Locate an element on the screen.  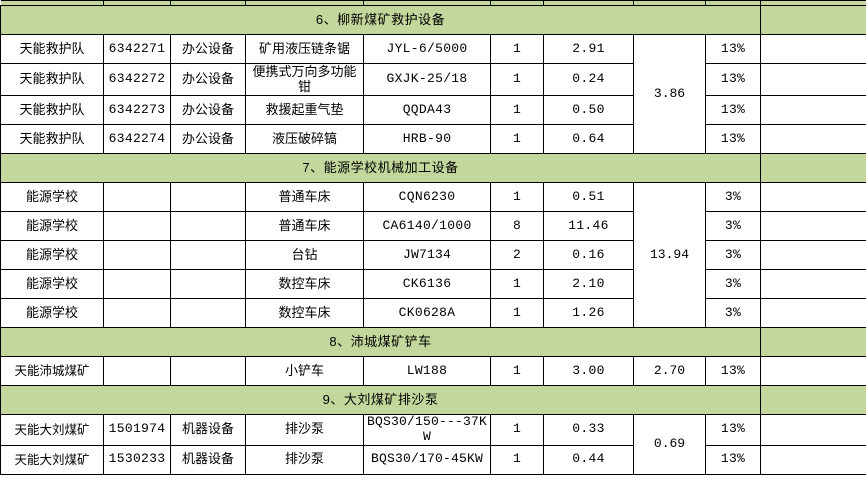
cell-code: 1530233 is located at coordinates (137, 459).